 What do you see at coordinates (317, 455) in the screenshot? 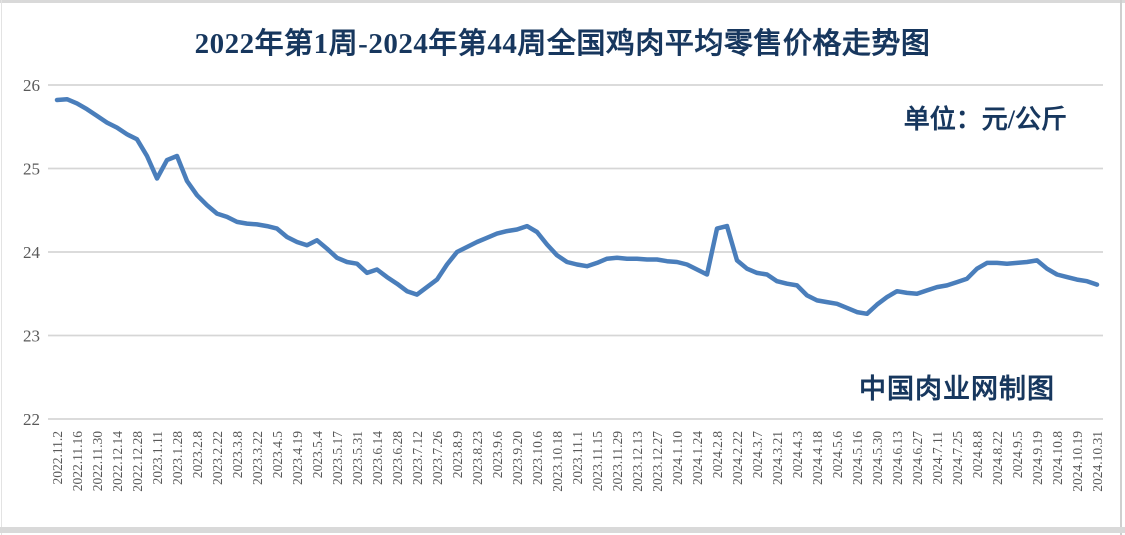
I see `x-tick-label: 2023.5.4` at bounding box center [317, 455].